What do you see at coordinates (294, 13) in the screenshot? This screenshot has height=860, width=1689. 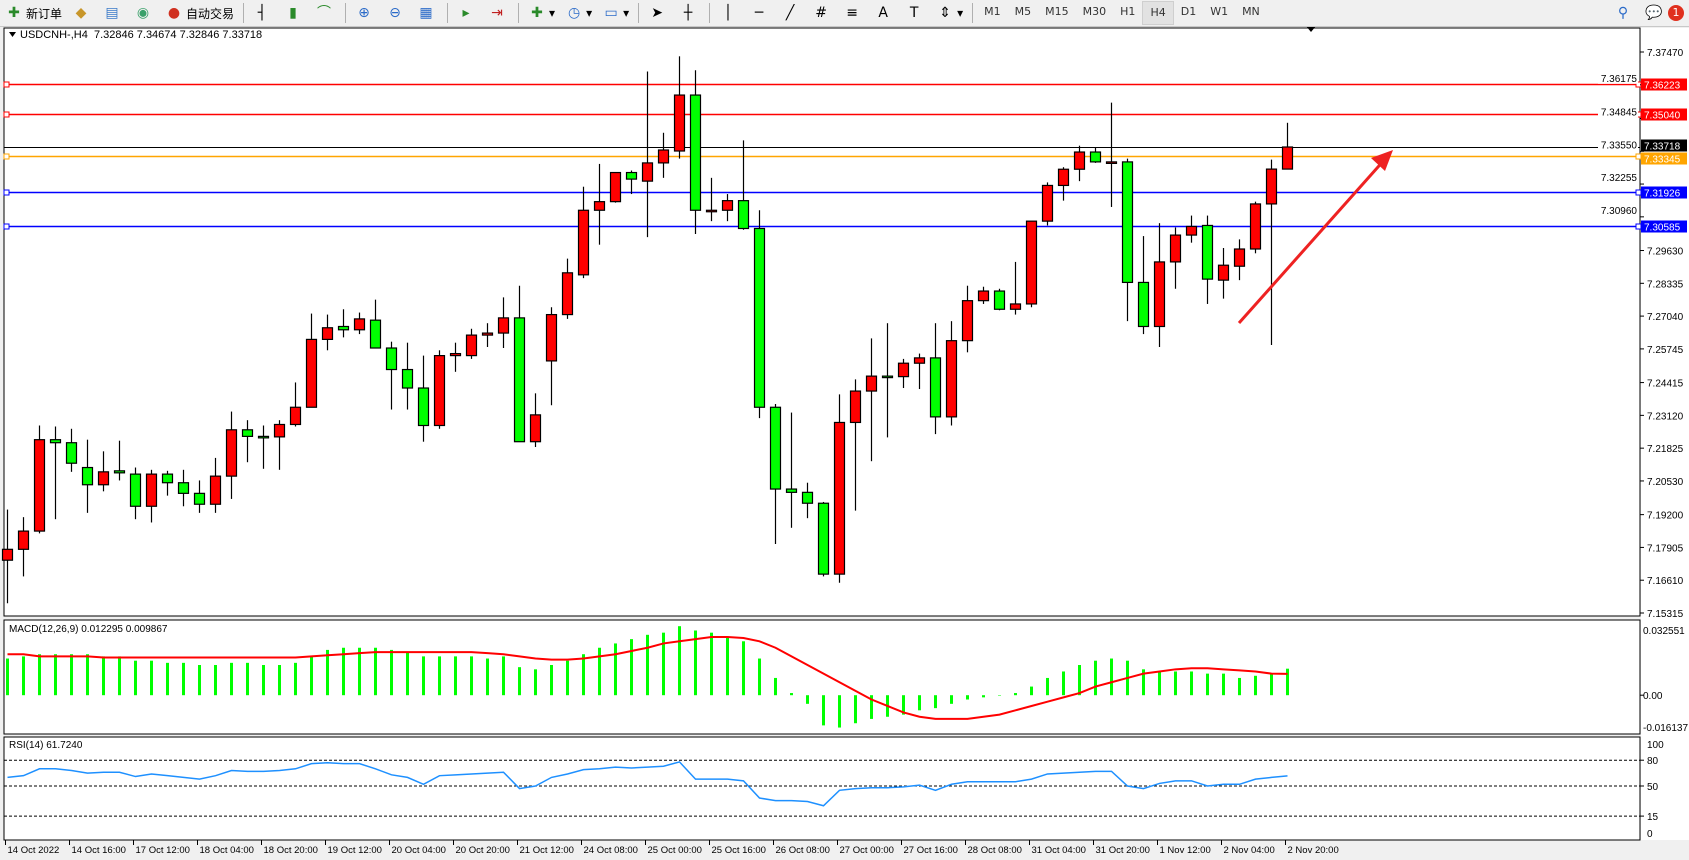 I see `candlestick-button: ▮` at bounding box center [294, 13].